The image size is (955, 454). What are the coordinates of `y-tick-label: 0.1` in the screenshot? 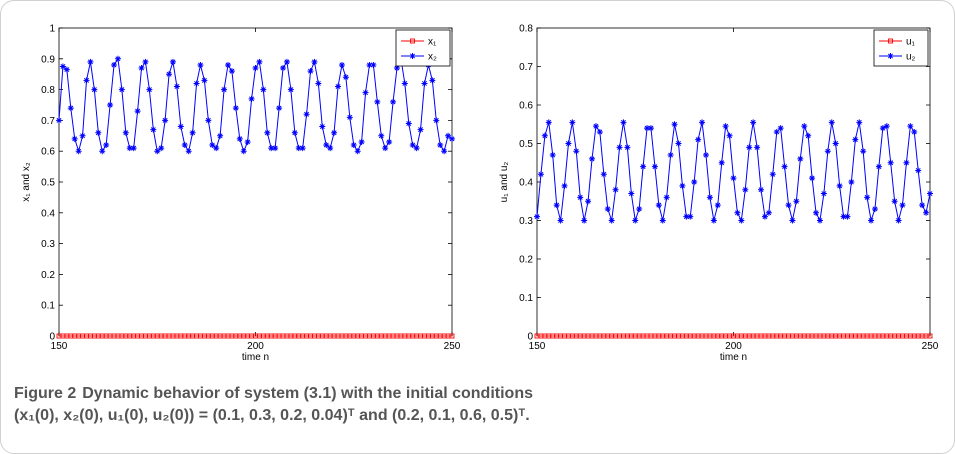 It's located at (48, 306).